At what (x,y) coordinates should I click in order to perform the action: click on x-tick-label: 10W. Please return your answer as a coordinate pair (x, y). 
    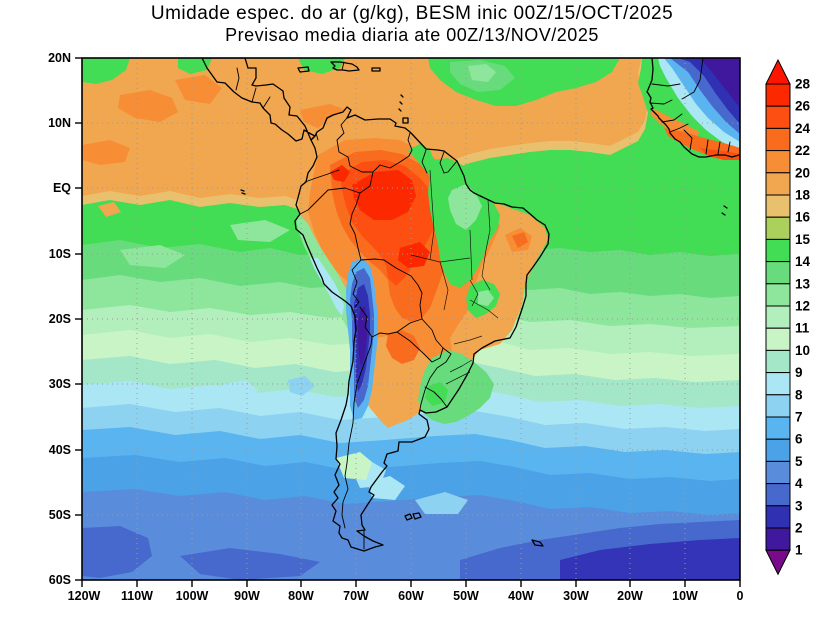
    Looking at the image, I should click on (685, 596).